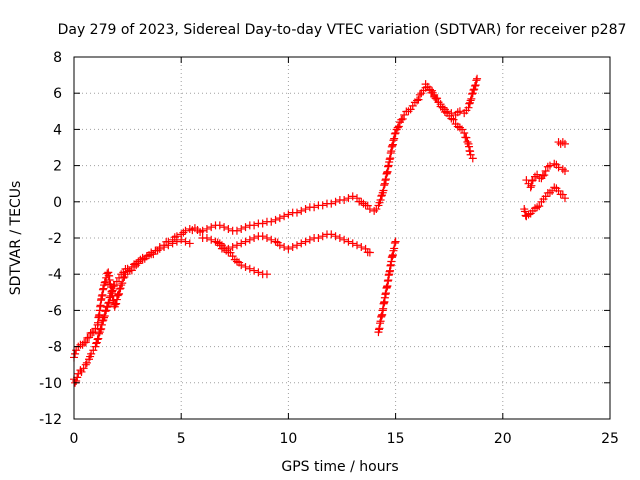 This screenshot has height=480, width=640. Describe the element at coordinates (57, 130) in the screenshot. I see `y-tick-label: 4` at that location.